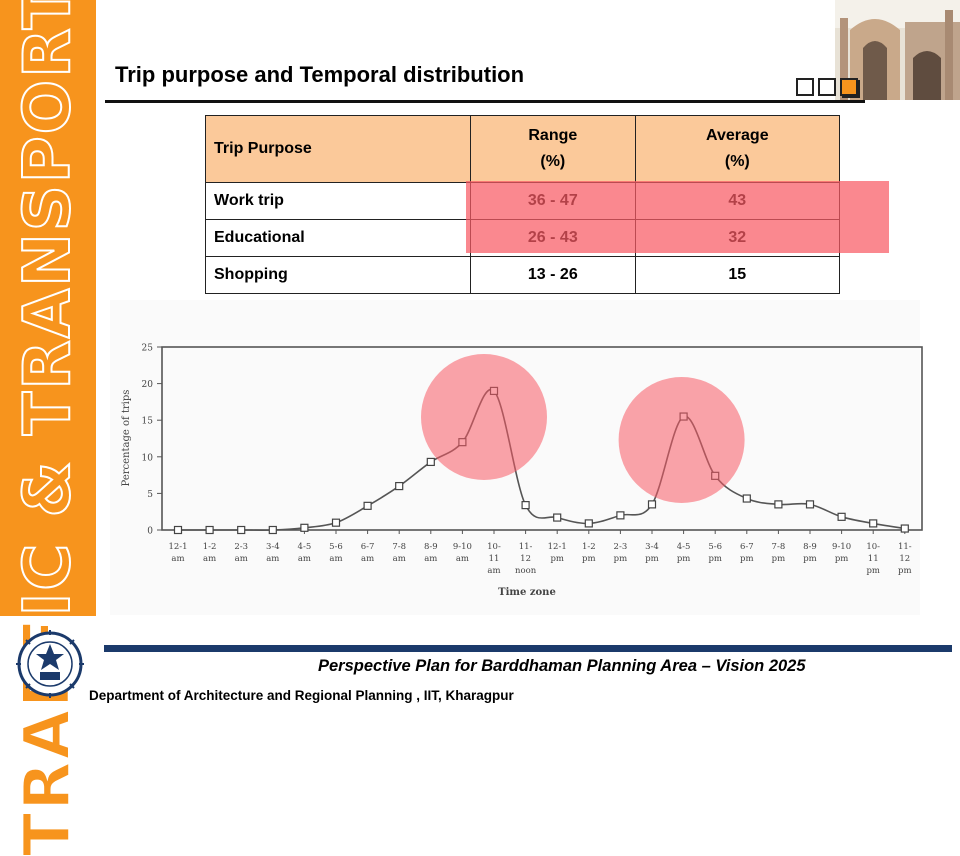  I want to click on y-tick-label: 15, so click(148, 422).